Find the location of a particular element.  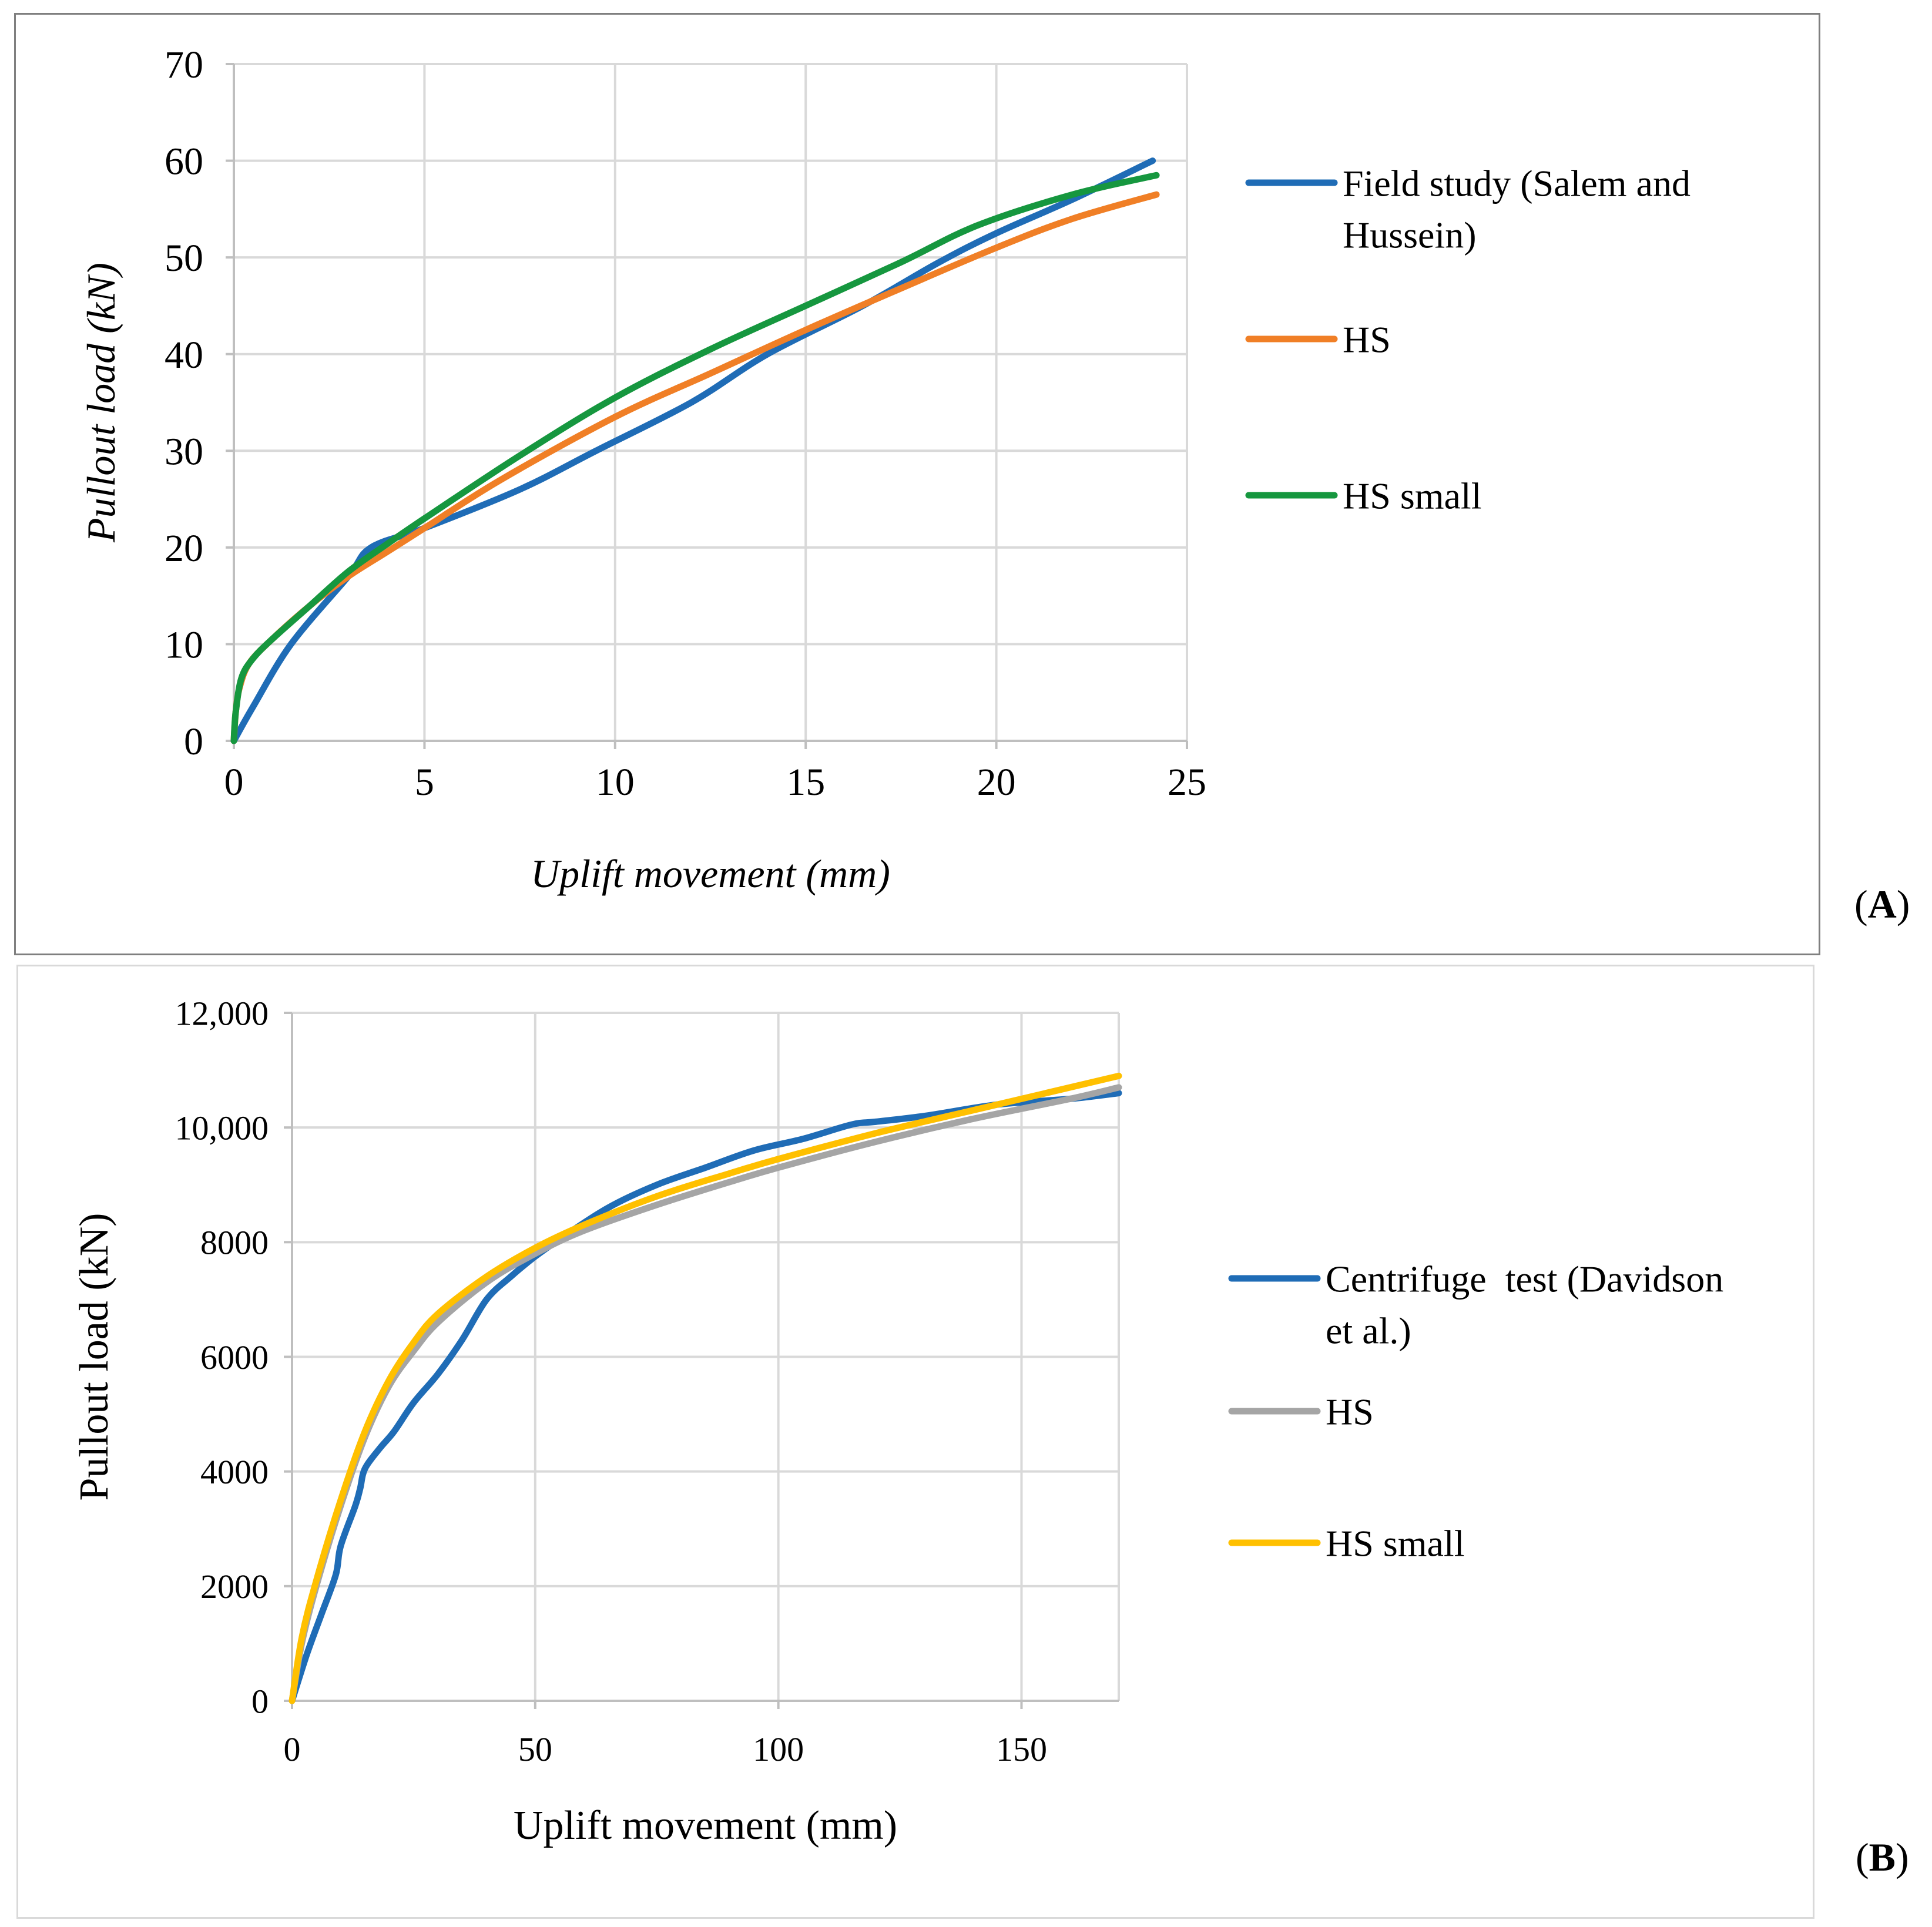

chart-a-xtick-label-4: 20 is located at coordinates (997, 783).